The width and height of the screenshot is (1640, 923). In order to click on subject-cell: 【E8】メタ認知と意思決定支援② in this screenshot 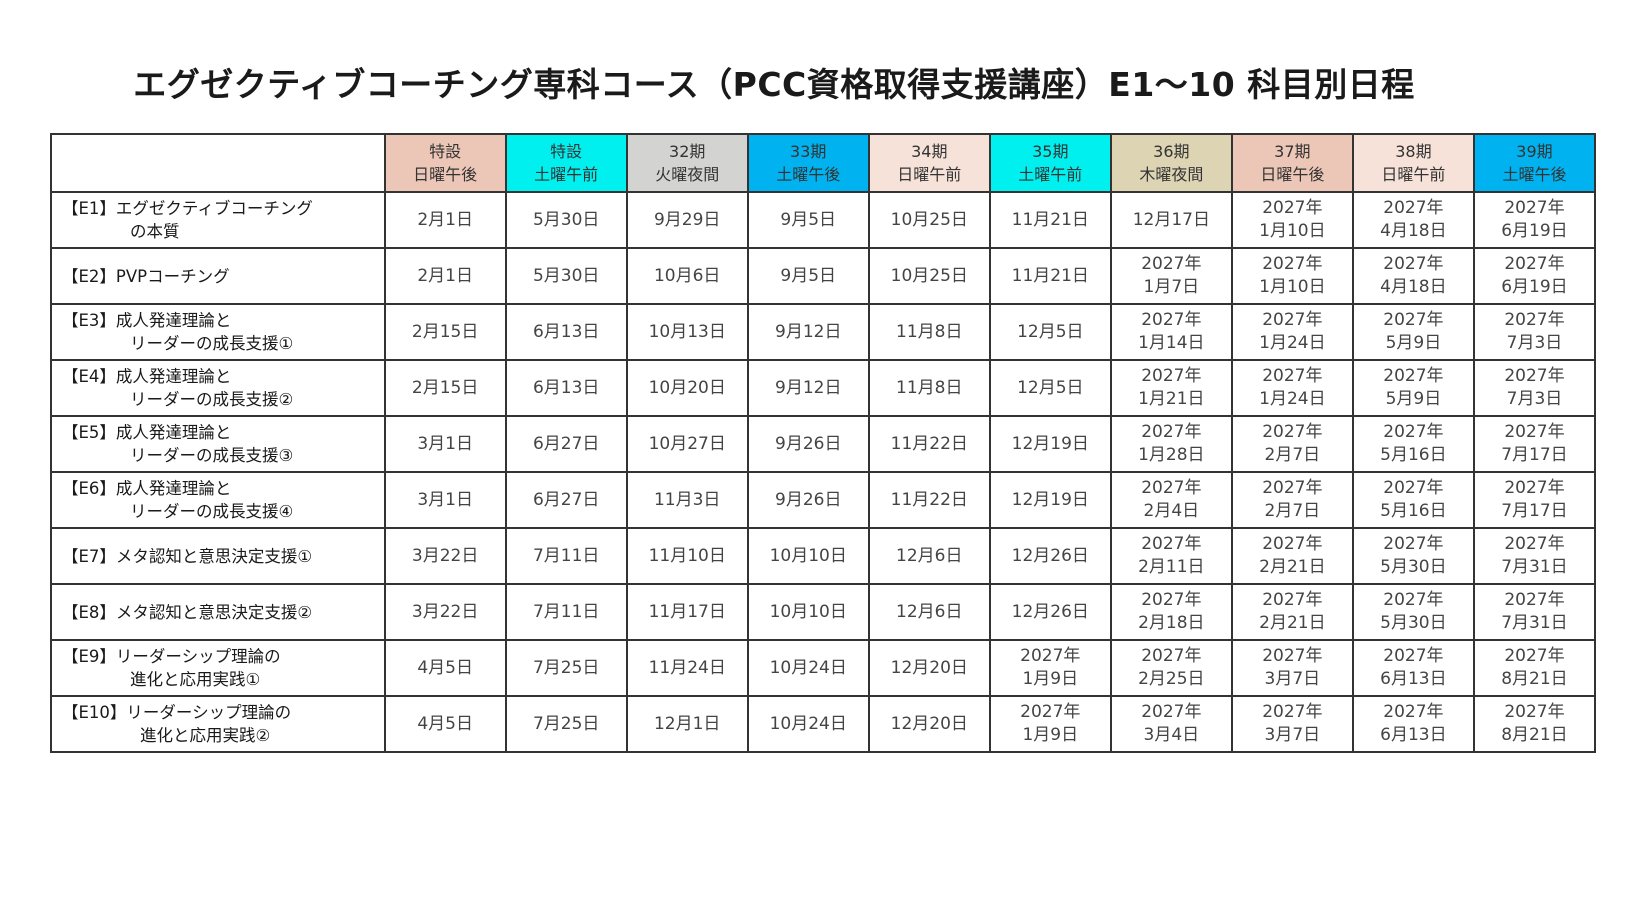, I will do `click(218, 612)`.